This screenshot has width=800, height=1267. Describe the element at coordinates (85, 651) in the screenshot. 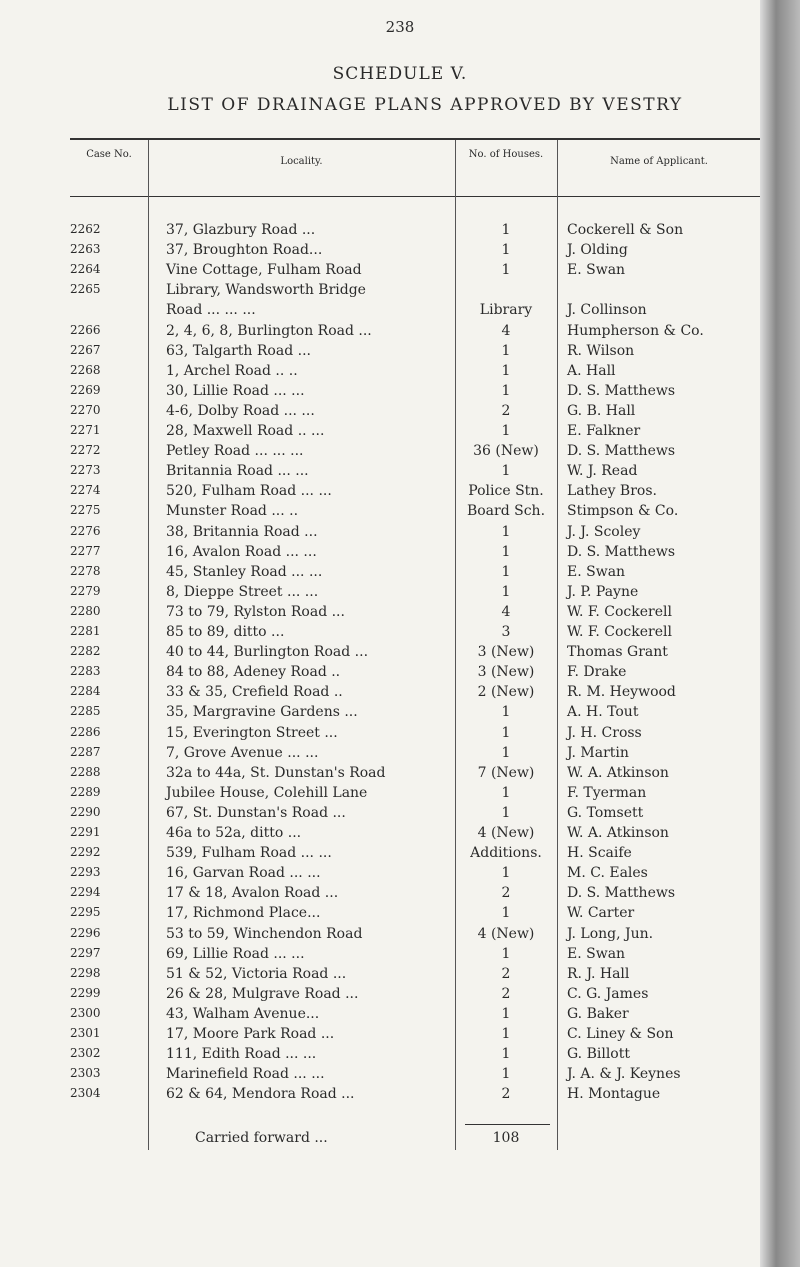

I see `case-no-cell: 2282` at that location.